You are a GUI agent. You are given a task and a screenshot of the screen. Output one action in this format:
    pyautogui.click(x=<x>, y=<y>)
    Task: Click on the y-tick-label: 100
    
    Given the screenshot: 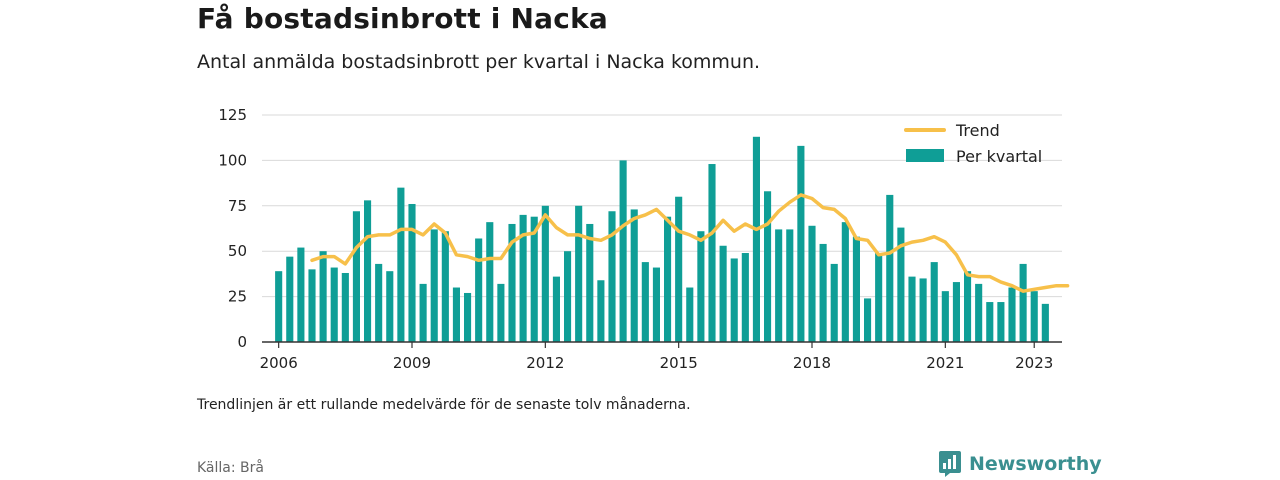 What is the action you would take?
    pyautogui.click(x=232, y=160)
    